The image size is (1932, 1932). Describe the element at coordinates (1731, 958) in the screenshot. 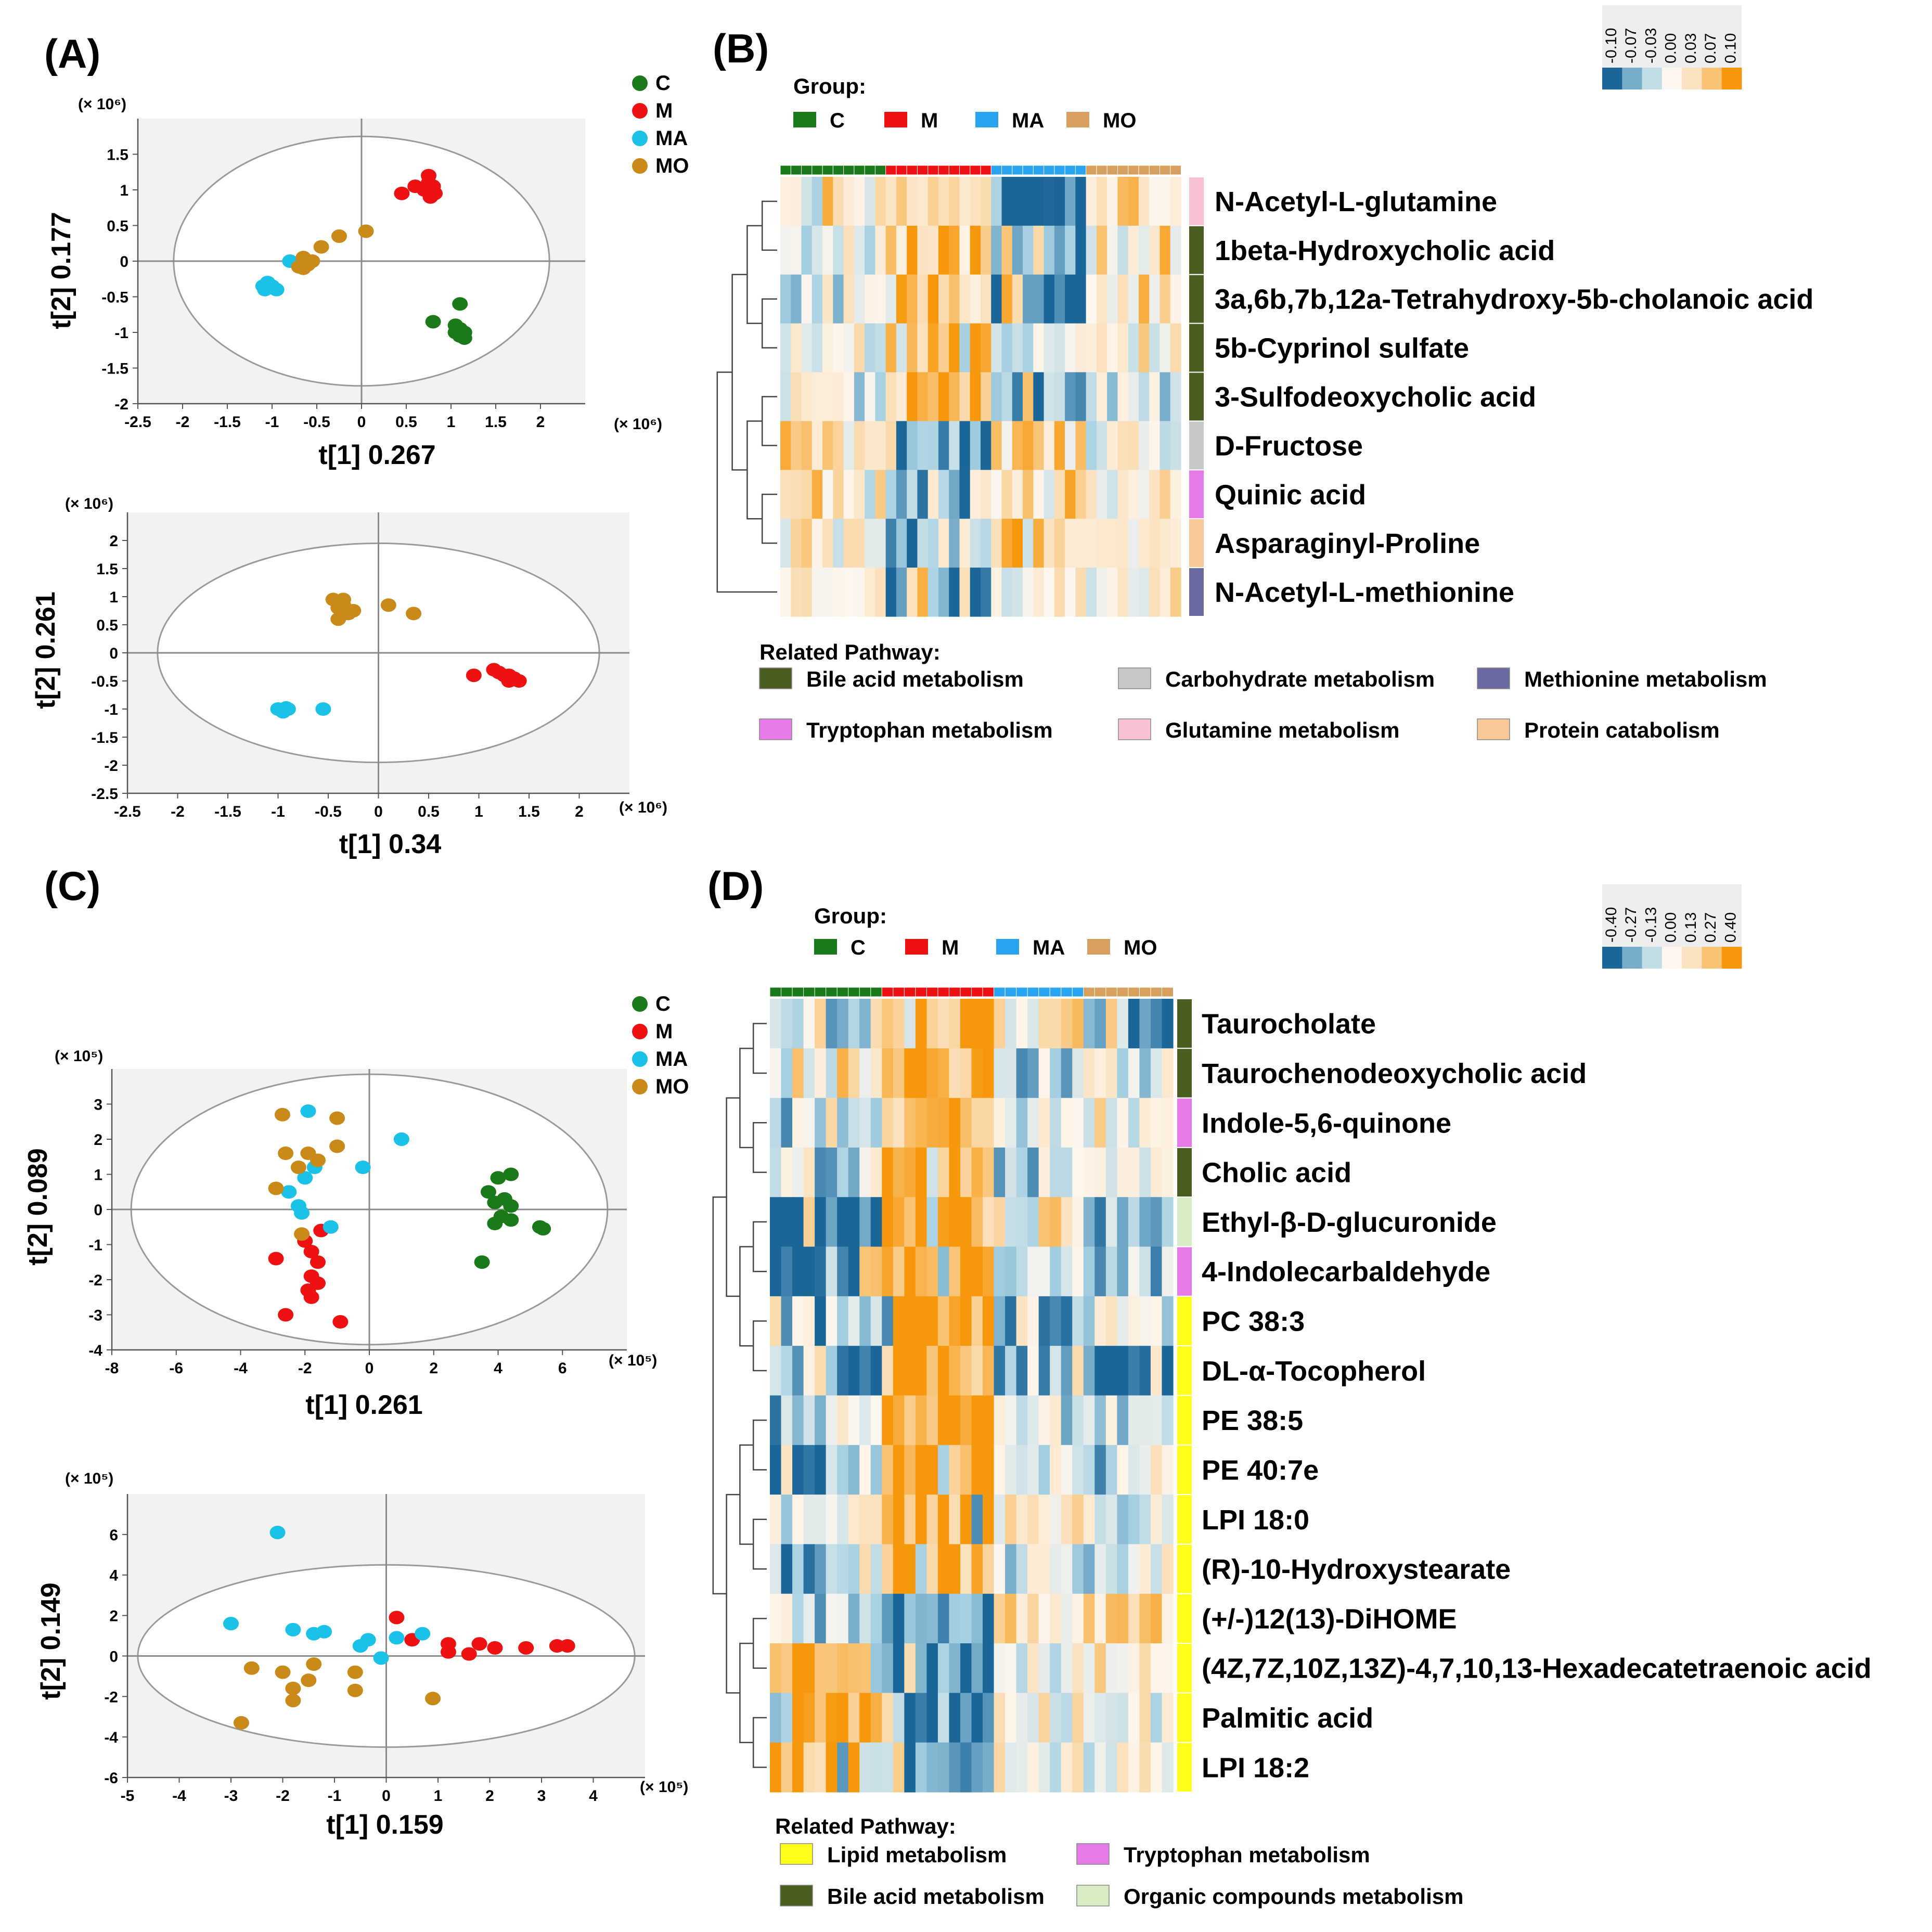

I see `colorbar-step` at that location.